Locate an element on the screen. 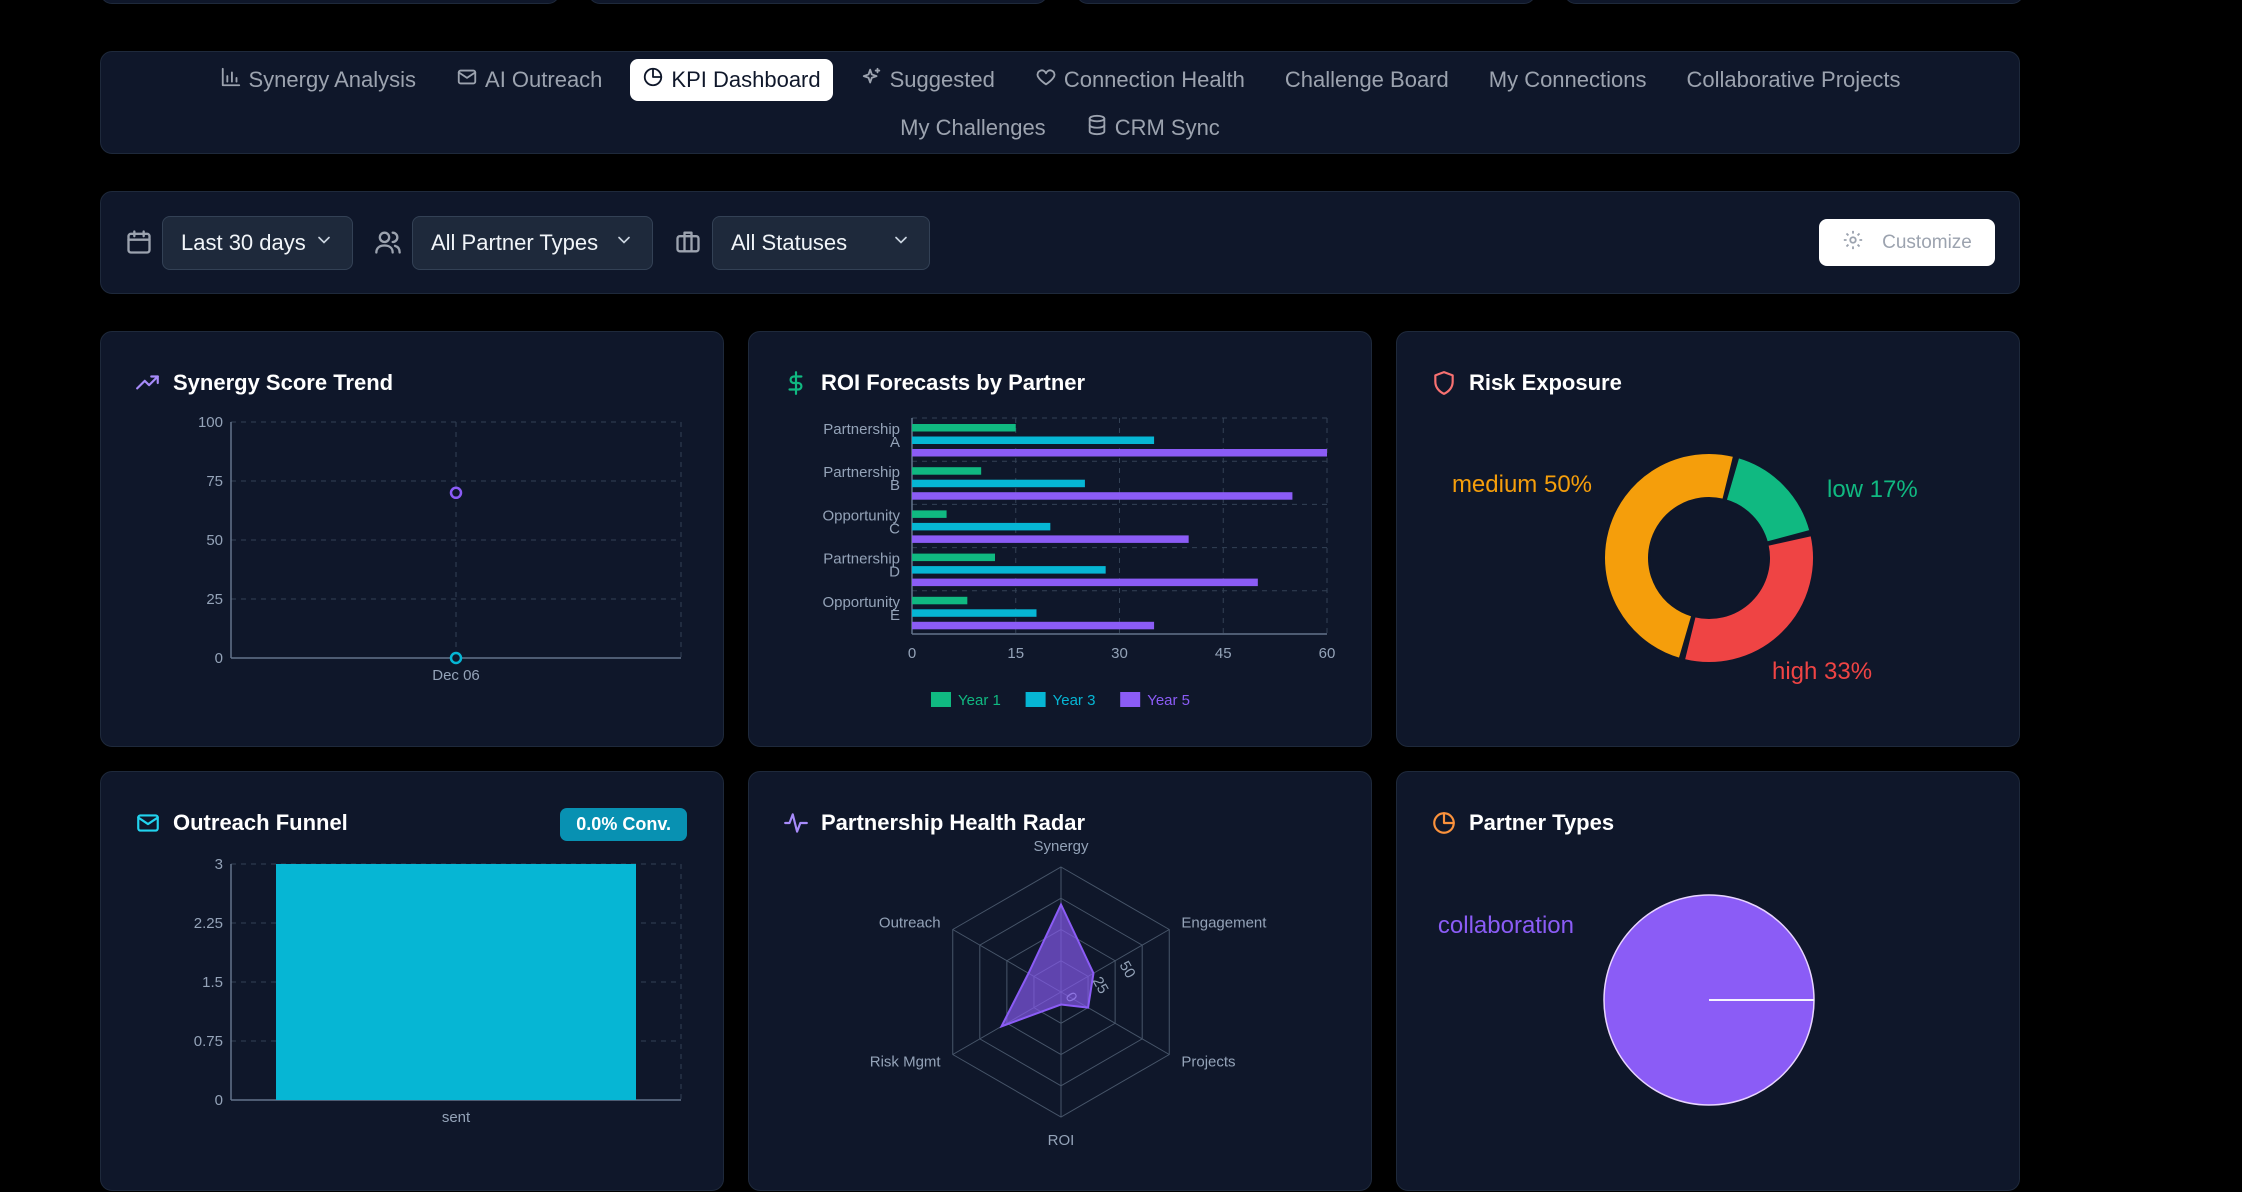 The image size is (2242, 1192). tab-kpi-dashboard: KPI Dashboard is located at coordinates (731, 80).